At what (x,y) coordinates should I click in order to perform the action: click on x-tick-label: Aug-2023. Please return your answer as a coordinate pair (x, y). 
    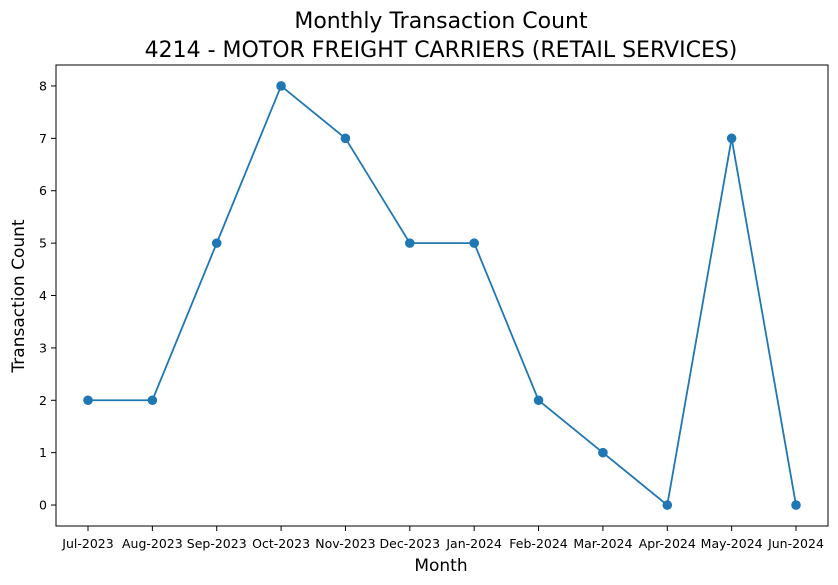
    Looking at the image, I should click on (152, 543).